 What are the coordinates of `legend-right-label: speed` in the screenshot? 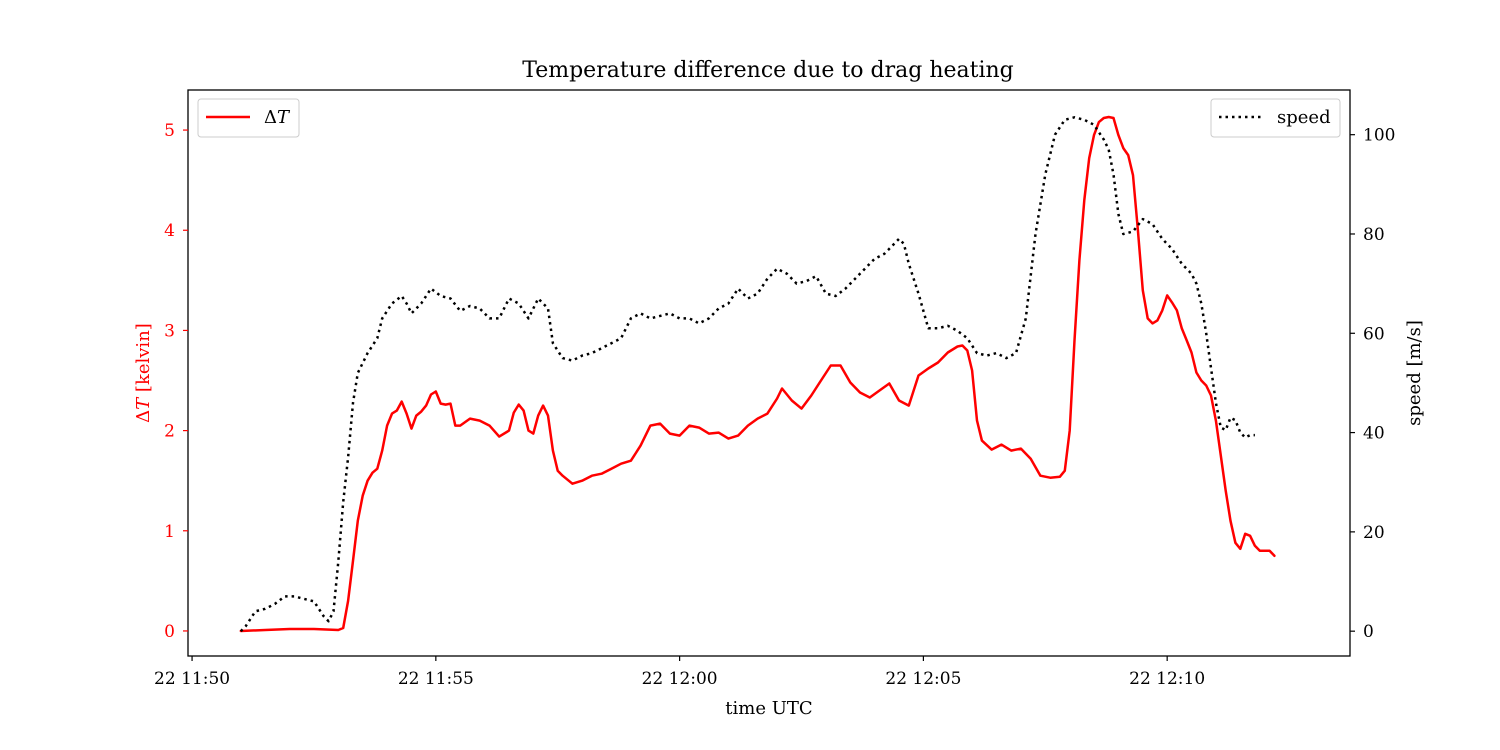 It's located at (1304, 117).